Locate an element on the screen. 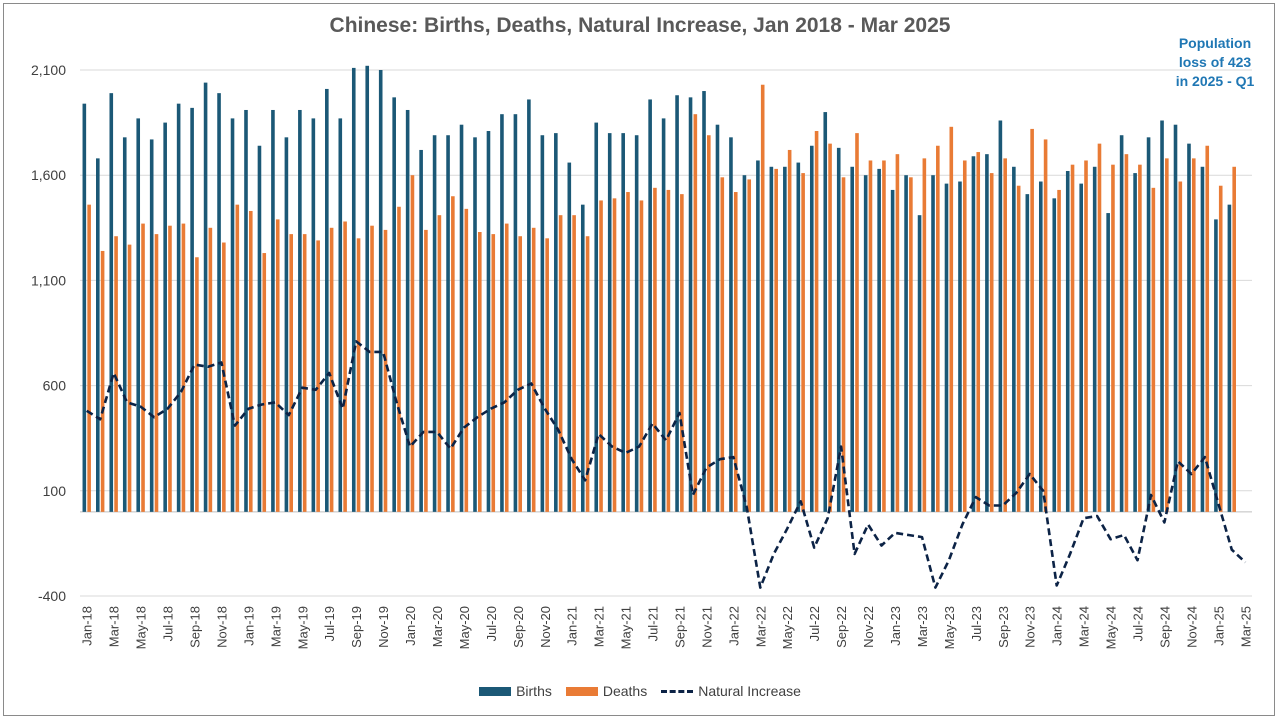  x-tick-label: Jul-23 is located at coordinates (976, 623).